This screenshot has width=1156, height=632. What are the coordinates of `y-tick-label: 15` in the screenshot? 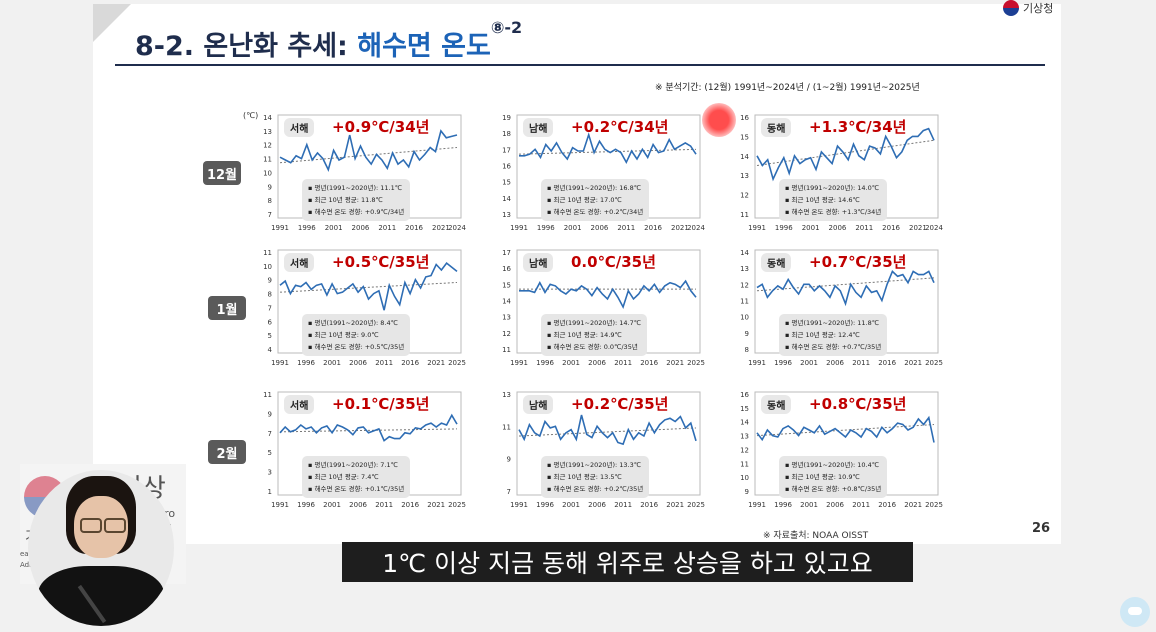 It's located at (506, 183).